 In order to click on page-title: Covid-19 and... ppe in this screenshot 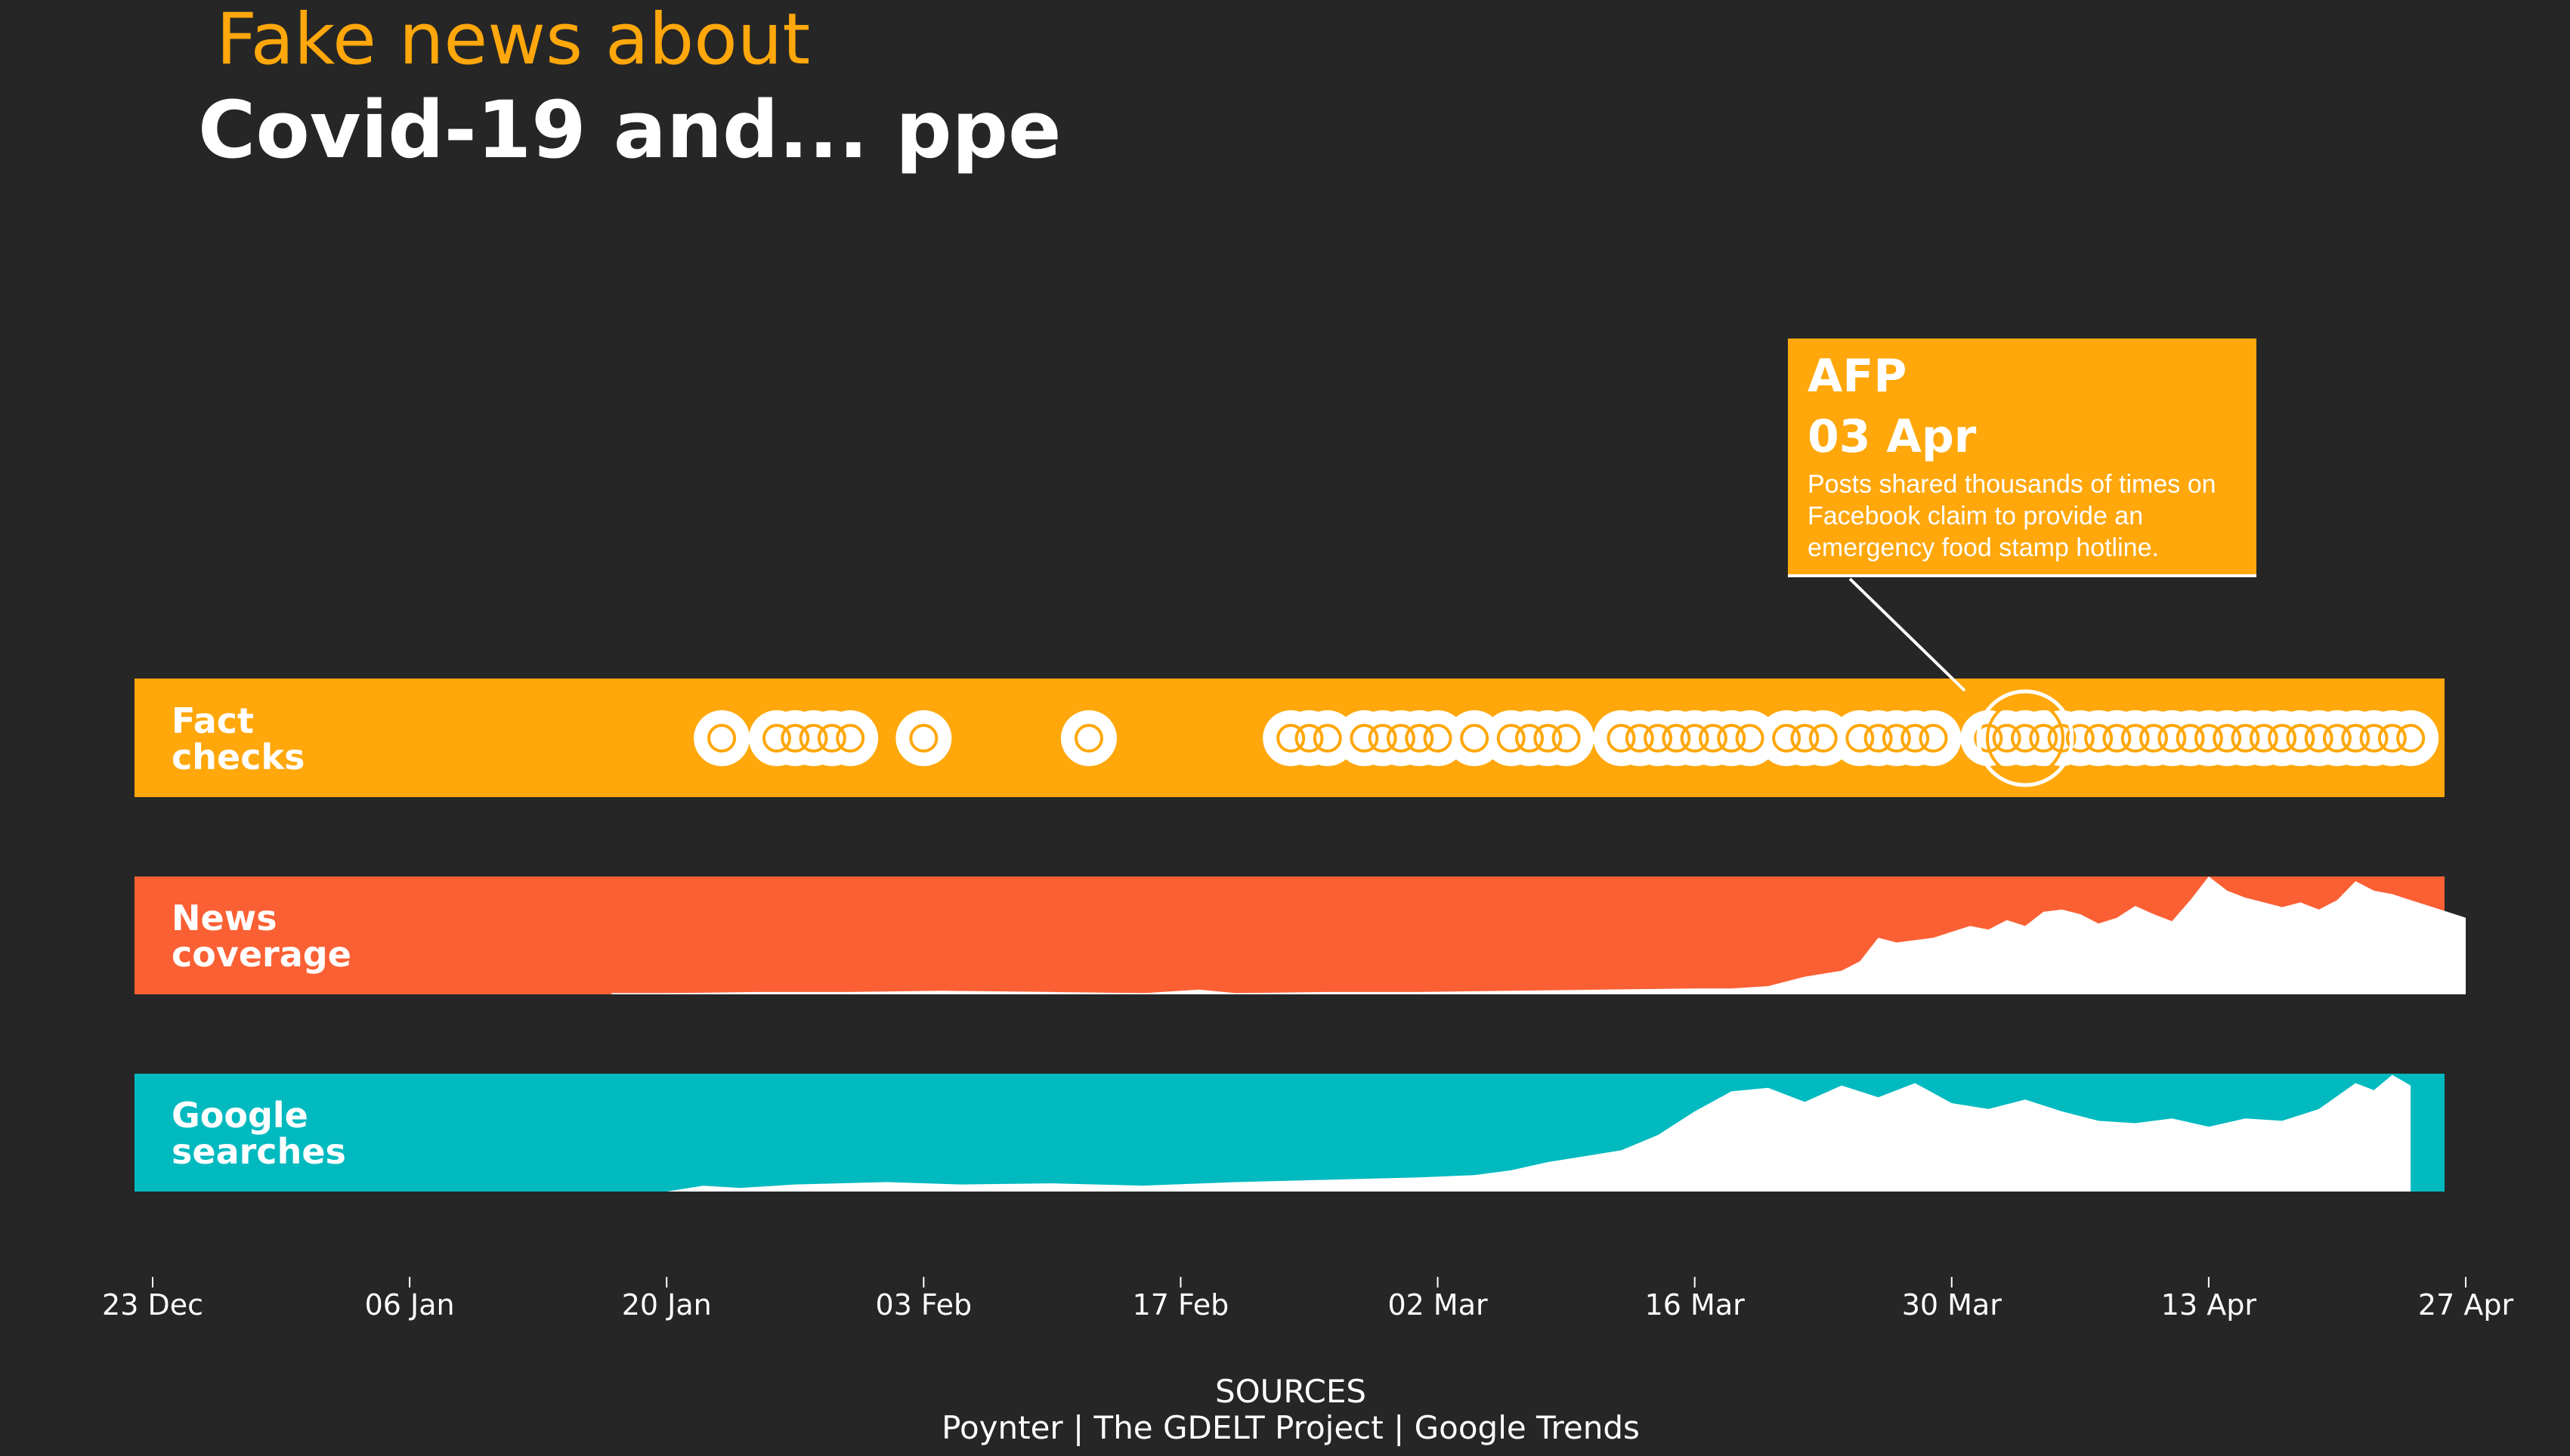, I will do `click(630, 130)`.